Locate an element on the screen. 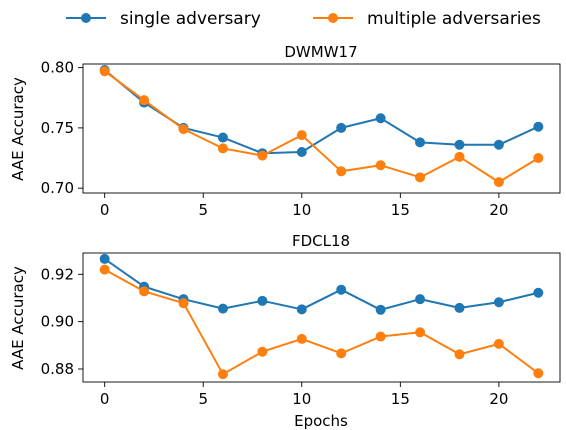 The width and height of the screenshot is (566, 430). y-tick-label: 0.75 is located at coordinates (57, 128).